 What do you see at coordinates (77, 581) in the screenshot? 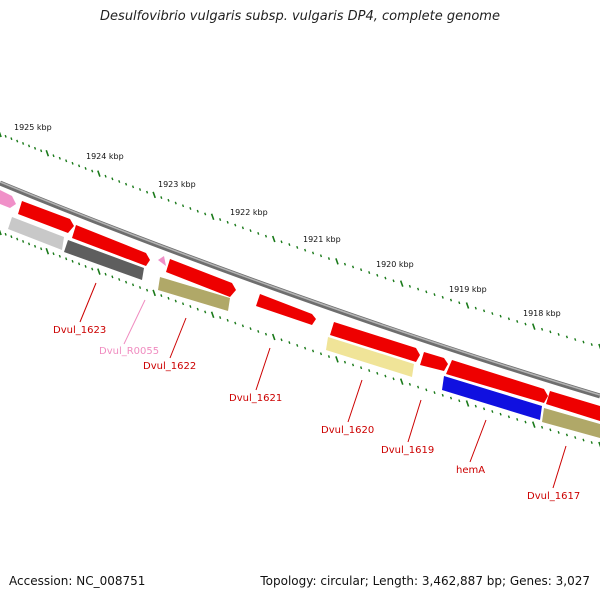
I see `accession-text: Accession: NC_008751` at bounding box center [77, 581].